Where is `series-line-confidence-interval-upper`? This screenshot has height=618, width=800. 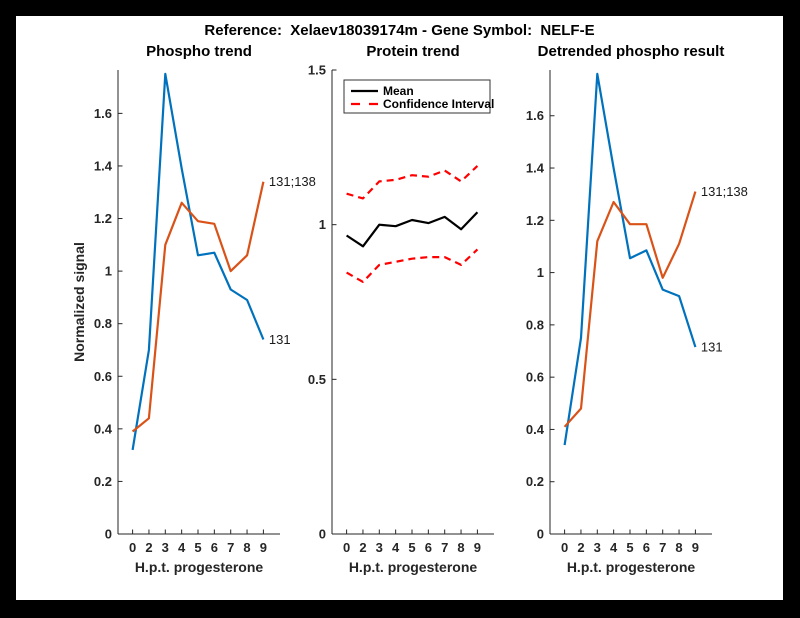
series-line-confidence-interval-upper is located at coordinates (412, 182).